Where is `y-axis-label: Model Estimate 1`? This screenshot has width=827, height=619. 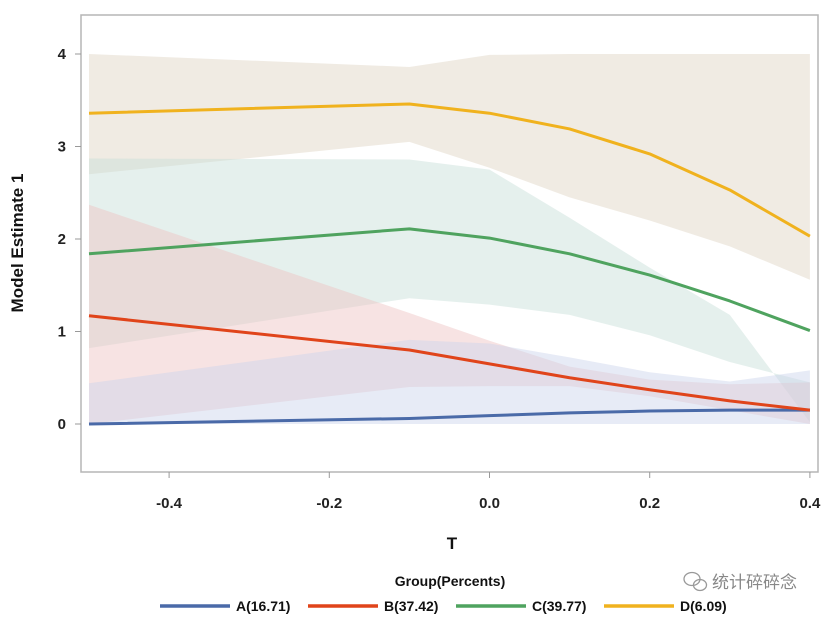 y-axis-label: Model Estimate 1 is located at coordinates (17, 243).